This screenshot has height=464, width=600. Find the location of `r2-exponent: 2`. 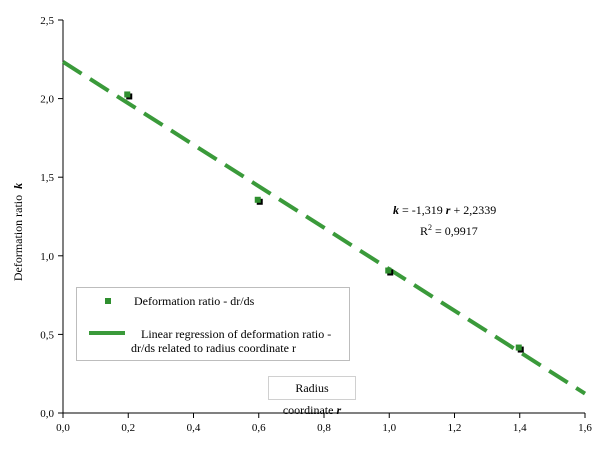

r2-exponent: 2 is located at coordinates (430, 227).